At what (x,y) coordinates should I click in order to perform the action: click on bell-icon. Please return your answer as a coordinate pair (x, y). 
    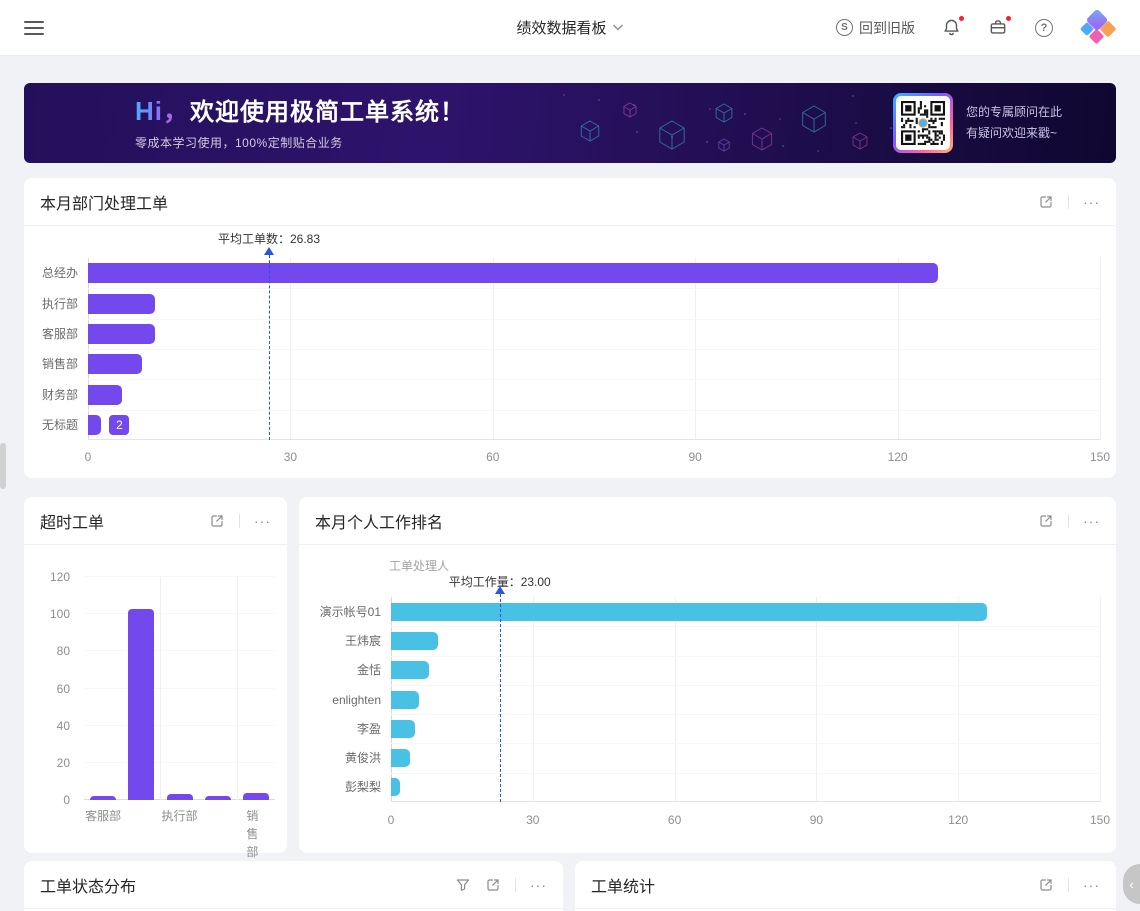
    Looking at the image, I should click on (951, 27).